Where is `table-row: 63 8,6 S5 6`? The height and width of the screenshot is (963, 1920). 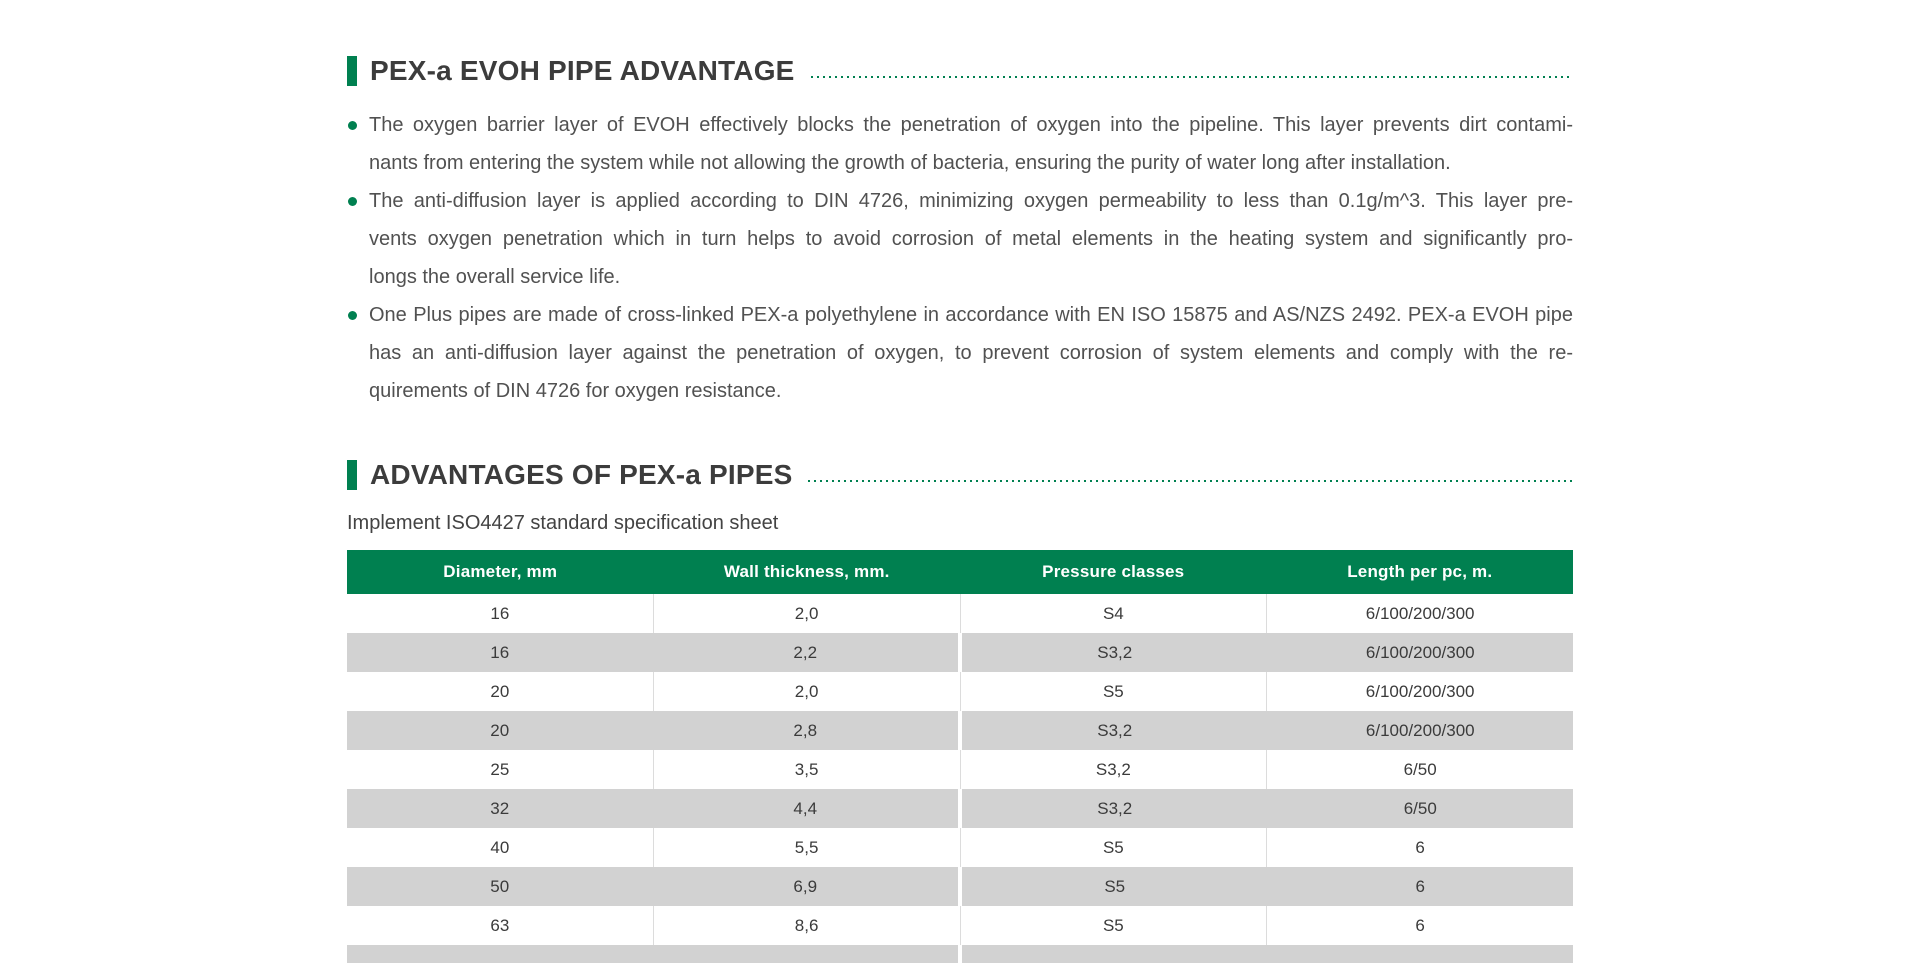
table-row: 63 8,6 S5 6 is located at coordinates (960, 925).